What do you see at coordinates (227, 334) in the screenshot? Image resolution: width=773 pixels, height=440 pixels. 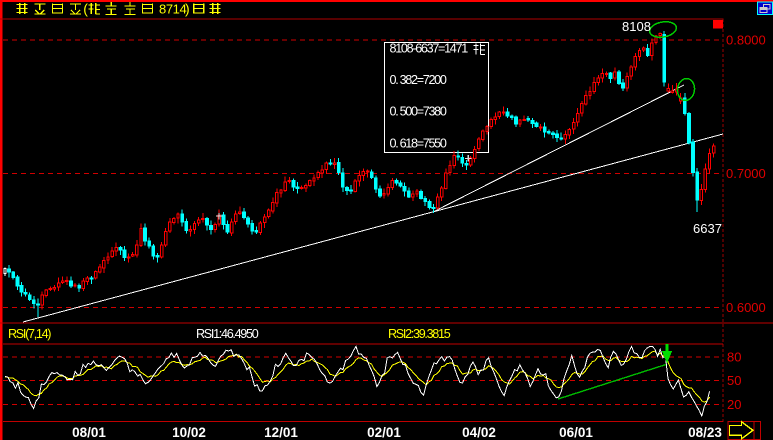 I see `svg-text: RSI1:46.4950` at bounding box center [227, 334].